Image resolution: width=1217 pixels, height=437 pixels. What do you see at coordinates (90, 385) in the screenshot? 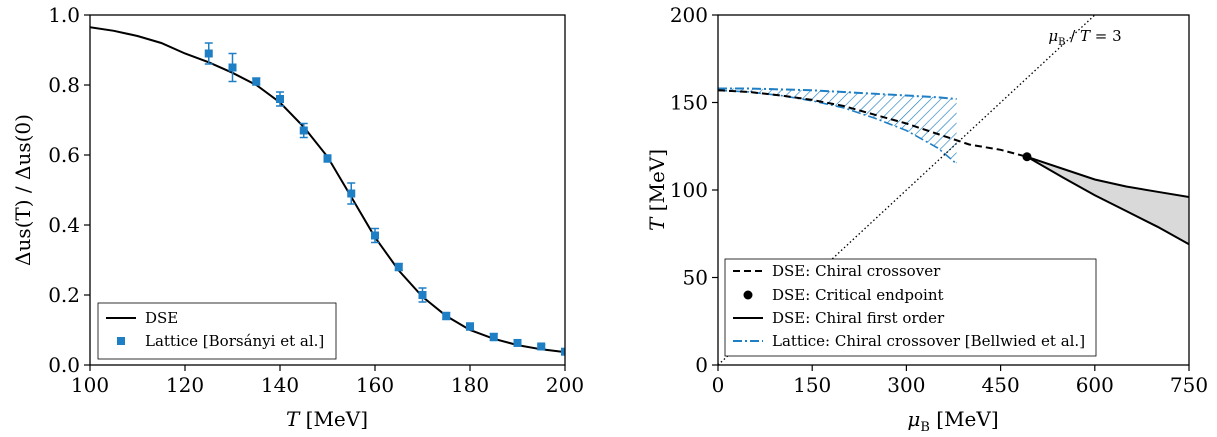
I see `left-xtick-label: 100` at bounding box center [90, 385].